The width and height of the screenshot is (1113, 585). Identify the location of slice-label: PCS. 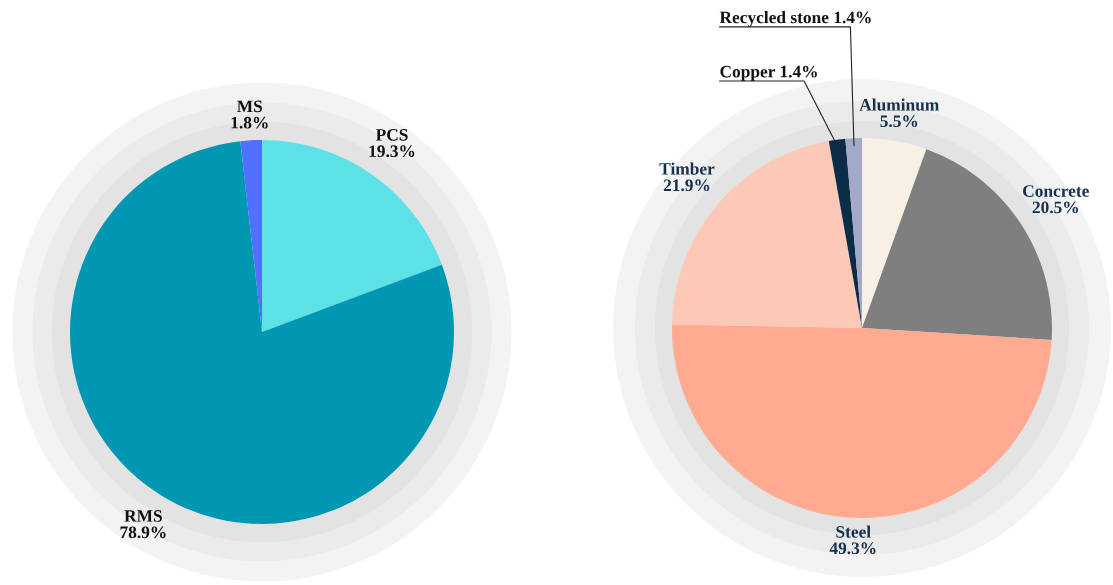
(391, 135).